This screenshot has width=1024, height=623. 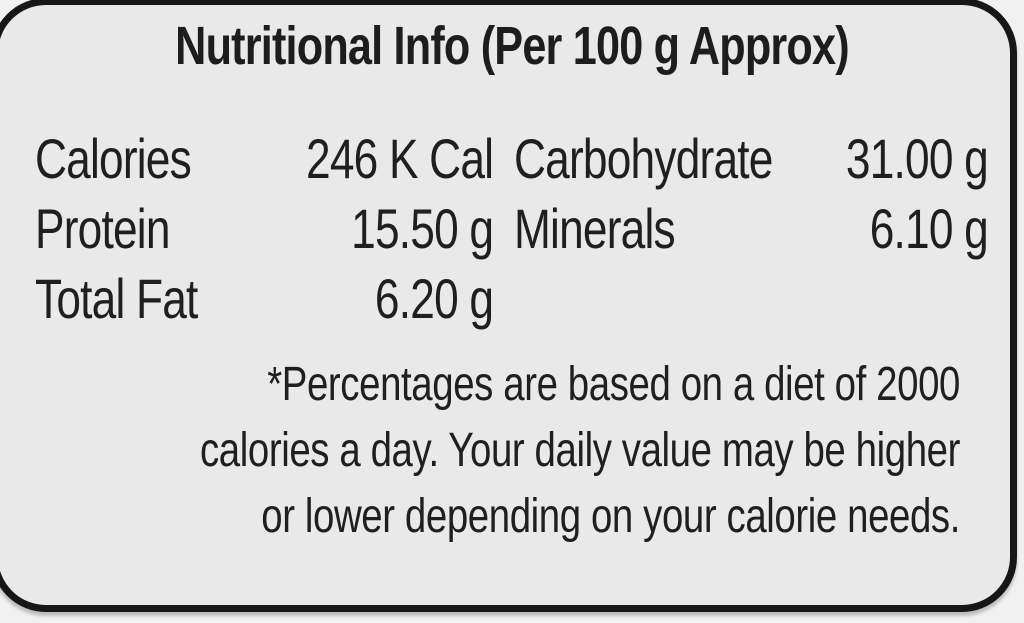 What do you see at coordinates (400, 158) in the screenshot?
I see `nutrient-value: 246 K Cal` at bounding box center [400, 158].